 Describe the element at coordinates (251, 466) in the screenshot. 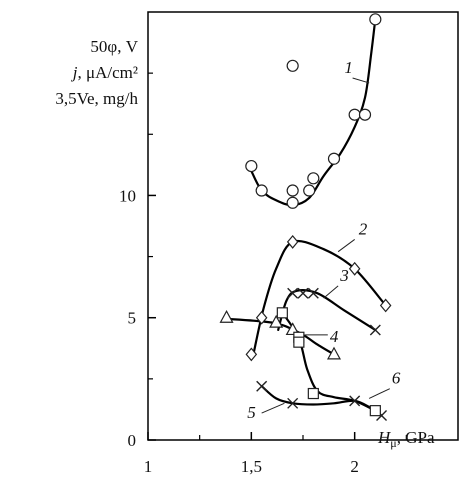

I see `x-tick-label: 1,5` at that location.